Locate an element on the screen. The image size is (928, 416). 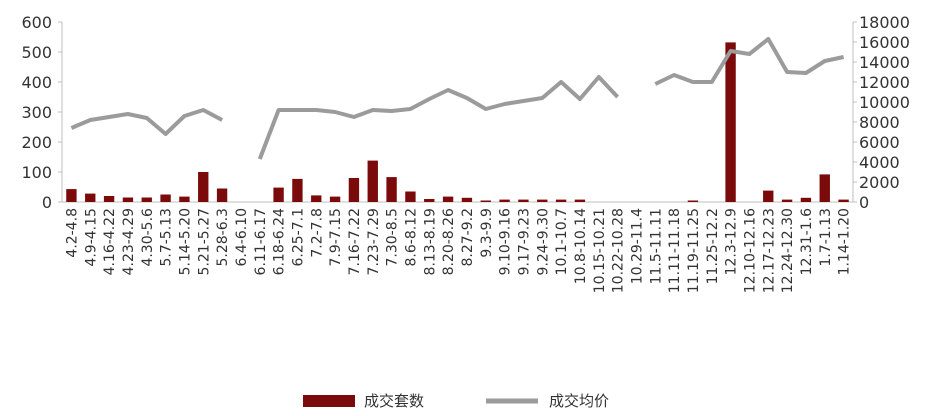
legend-label-bar: 成交套数 is located at coordinates (394, 401).